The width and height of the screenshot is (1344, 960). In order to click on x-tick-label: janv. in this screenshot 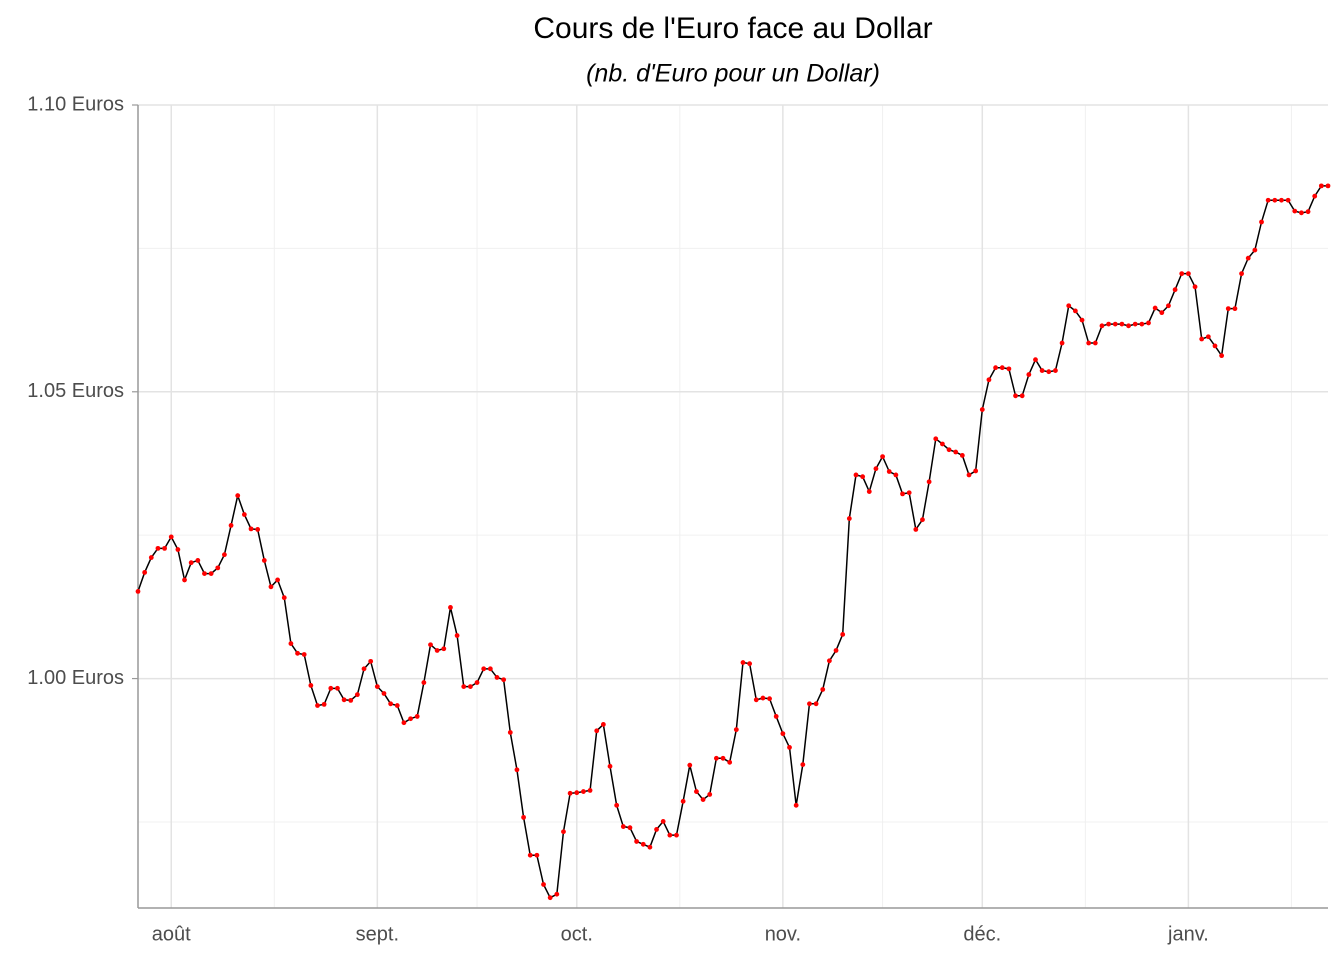, I will do `click(1188, 934)`.